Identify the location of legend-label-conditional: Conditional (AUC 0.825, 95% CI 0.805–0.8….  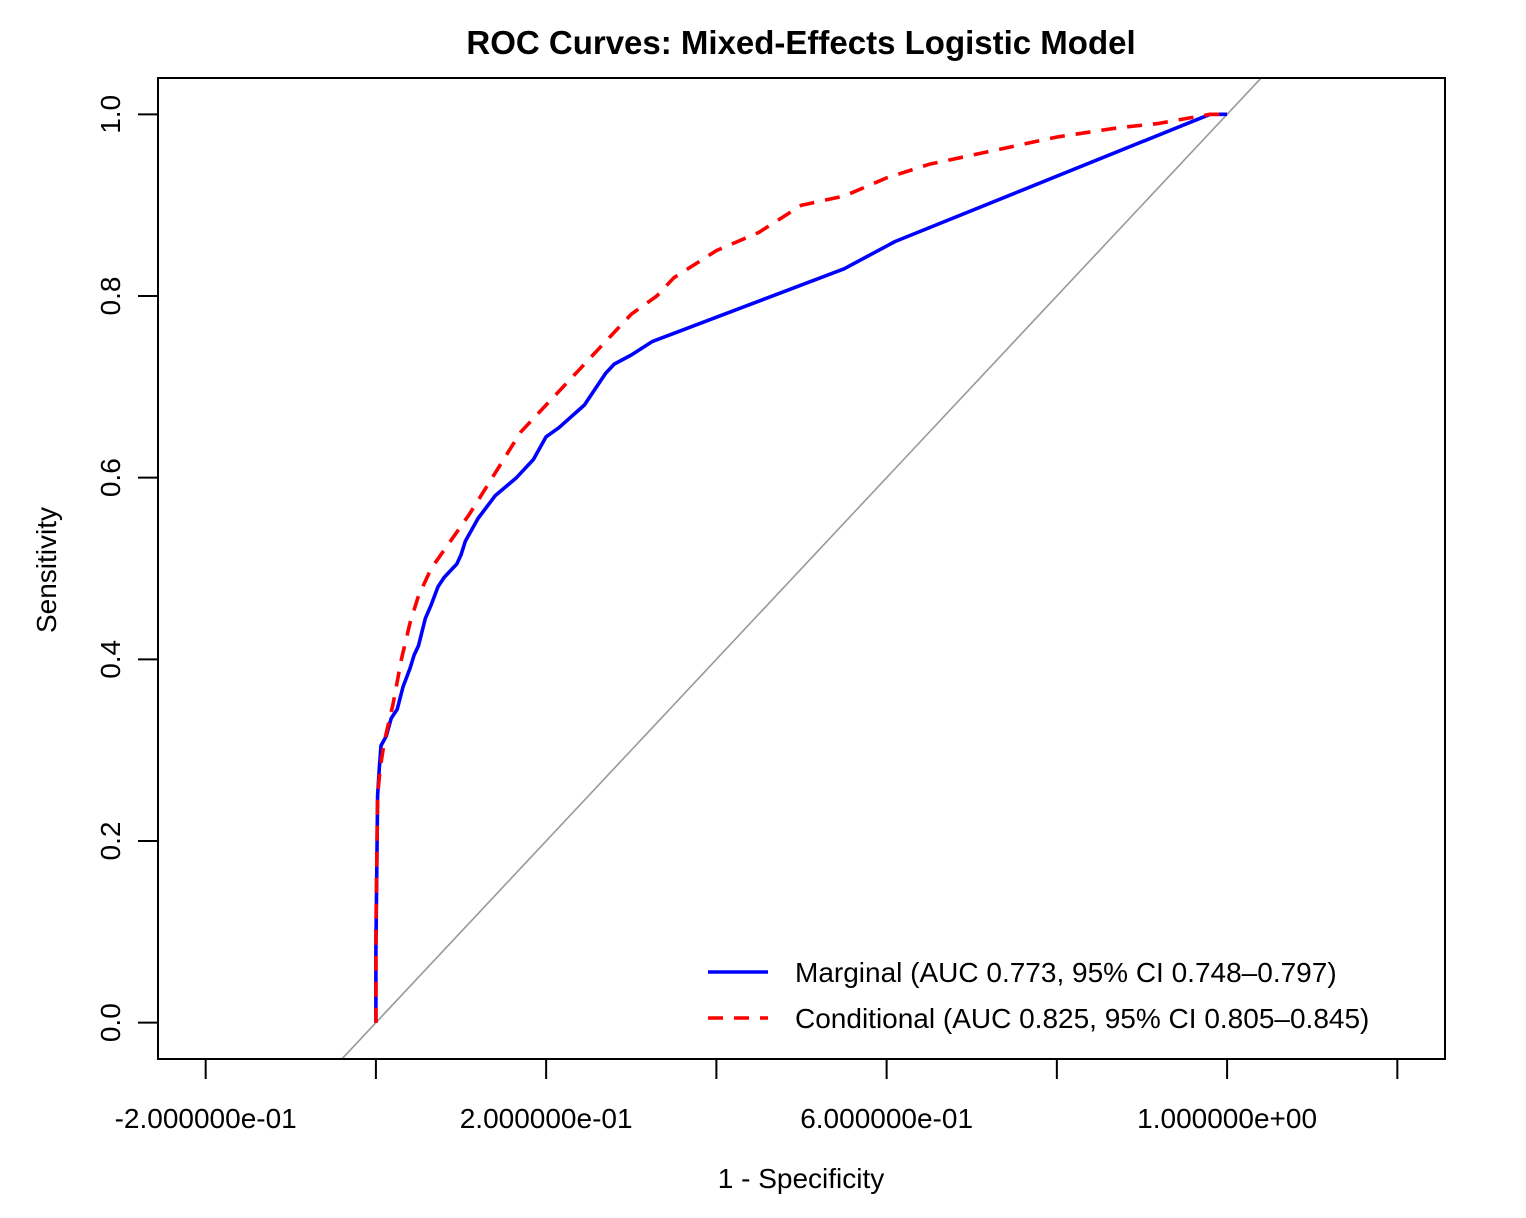
(1082, 1018).